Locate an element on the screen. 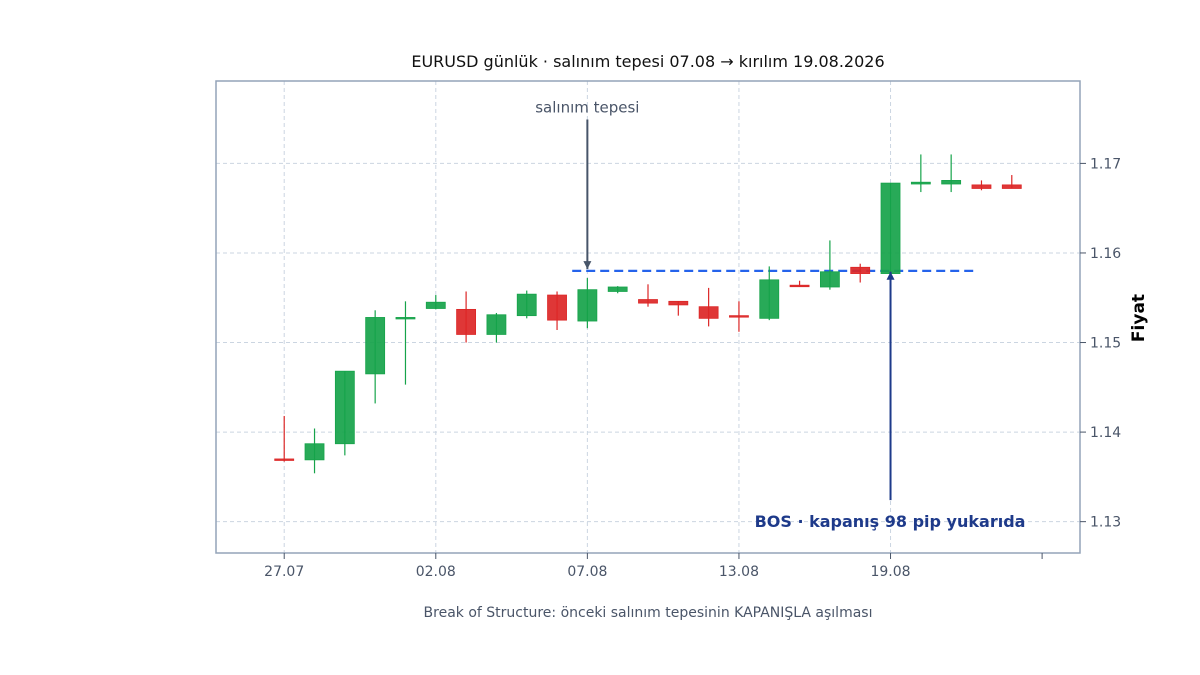 Image resolution: width=1200 pixels, height=675 pixels. y-axis-label: Fiyat is located at coordinates (1139, 318).